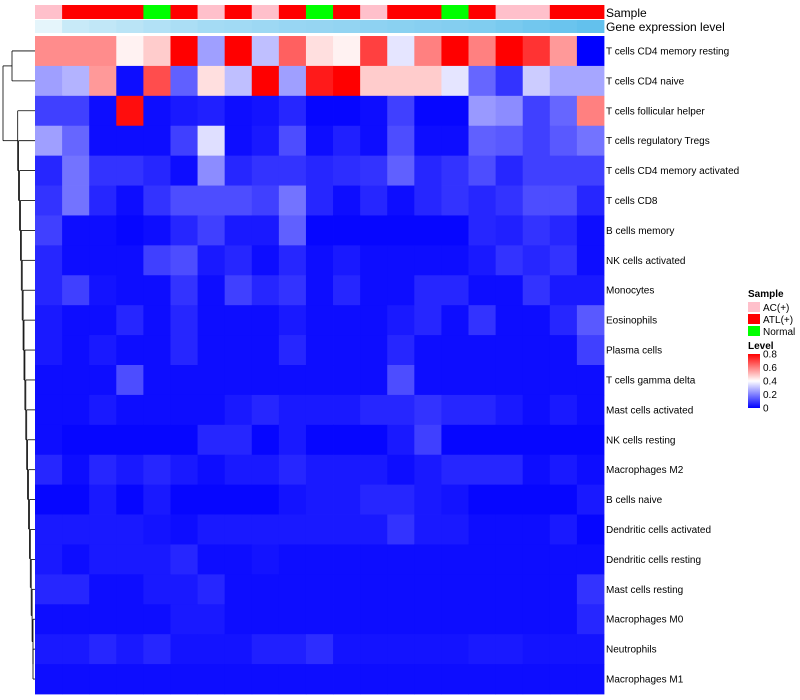  Describe the element at coordinates (630, 291) in the screenshot. I see `row-label: Monocytes` at that location.